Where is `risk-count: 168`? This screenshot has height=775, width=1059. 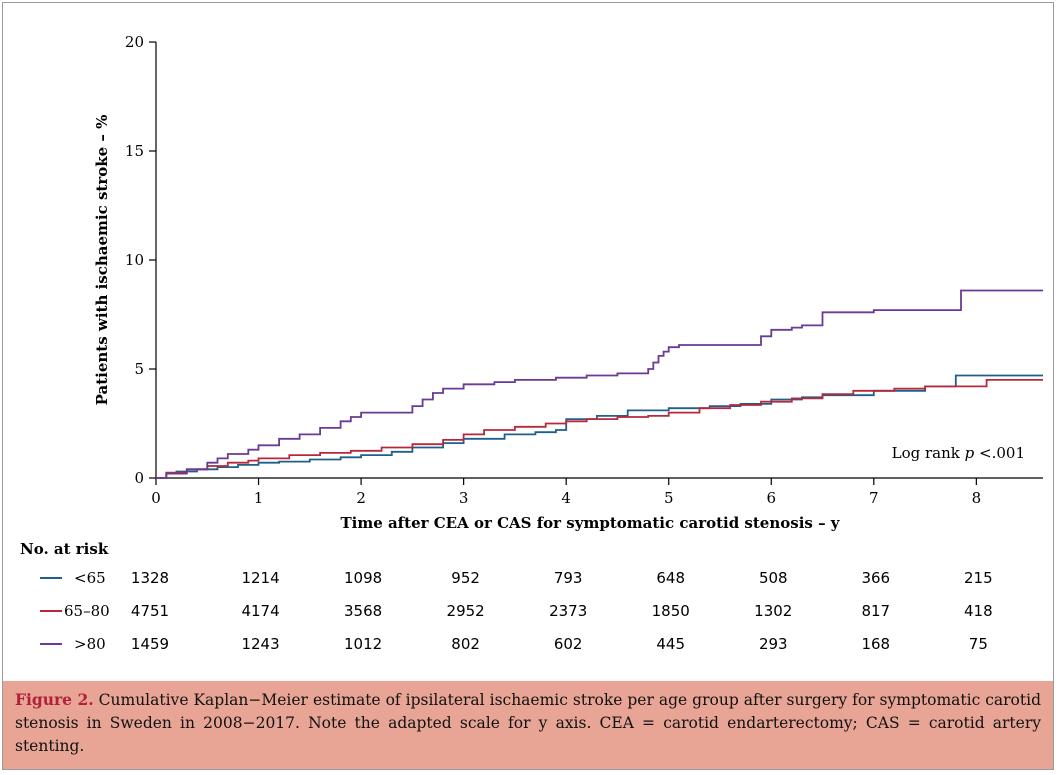
risk-count: 168 is located at coordinates (875, 644).